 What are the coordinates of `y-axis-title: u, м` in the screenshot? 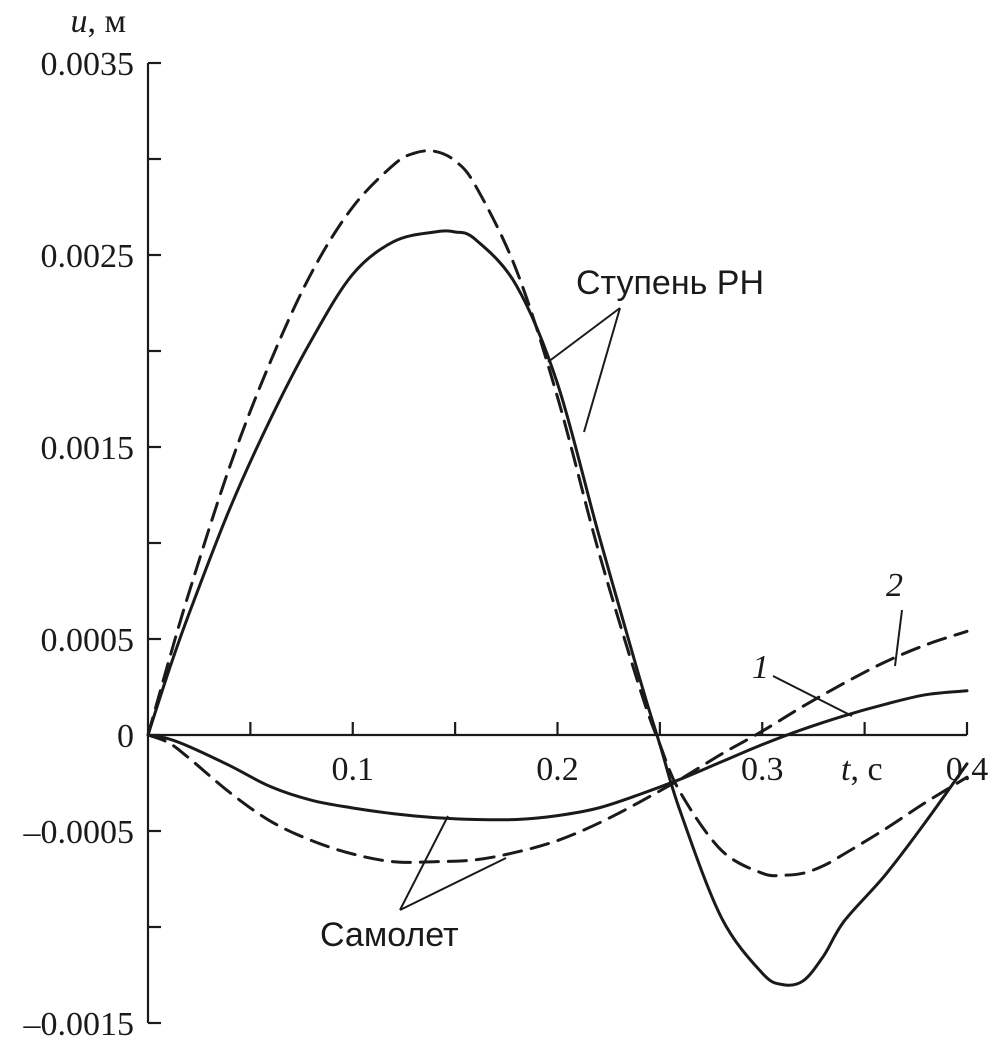 It's located at (98, 21).